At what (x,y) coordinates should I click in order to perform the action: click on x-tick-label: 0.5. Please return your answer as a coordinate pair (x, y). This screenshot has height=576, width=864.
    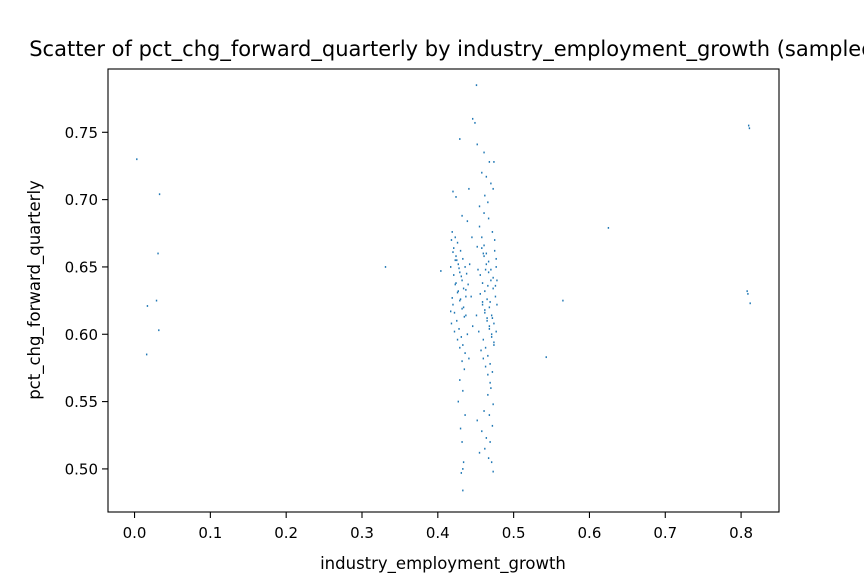
    Looking at the image, I should click on (514, 533).